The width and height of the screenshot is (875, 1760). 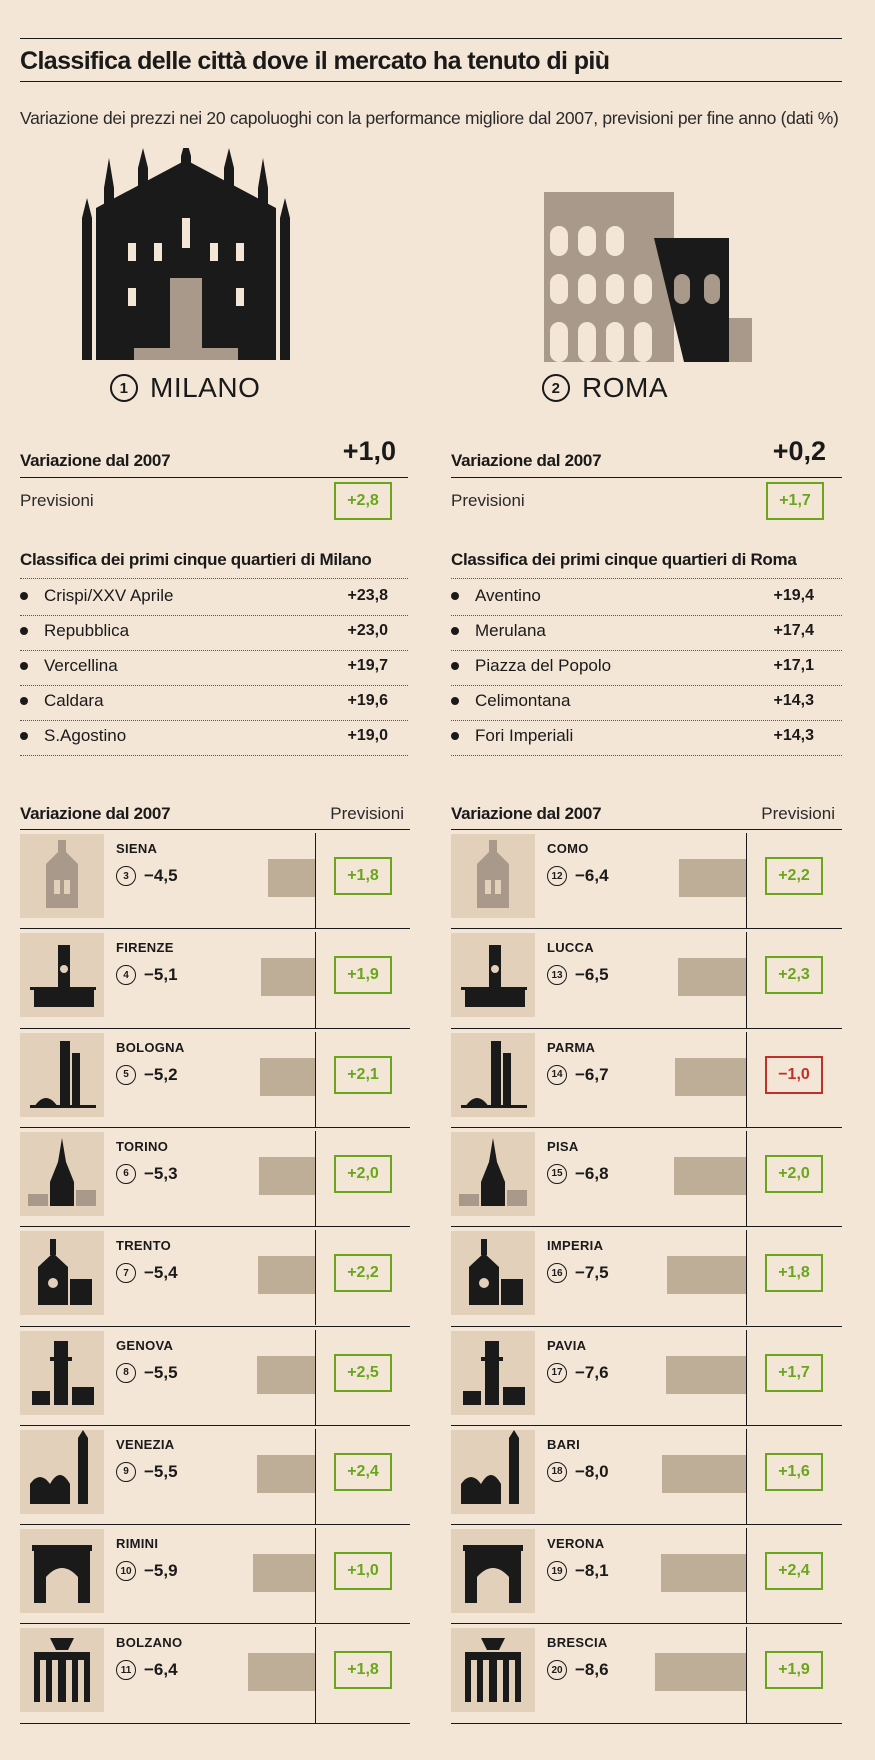 What do you see at coordinates (794, 1372) in the screenshot?
I see `previsione-box: +1,7` at bounding box center [794, 1372].